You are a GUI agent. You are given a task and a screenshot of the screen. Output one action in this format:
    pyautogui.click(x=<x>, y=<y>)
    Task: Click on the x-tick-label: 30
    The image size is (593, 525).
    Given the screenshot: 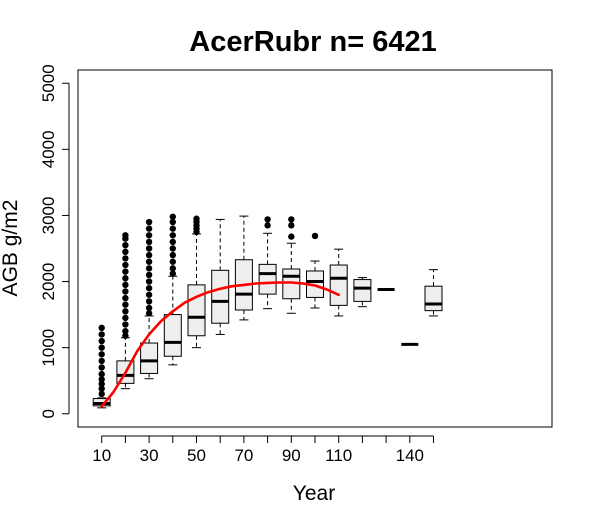 What is the action you would take?
    pyautogui.click(x=149, y=455)
    